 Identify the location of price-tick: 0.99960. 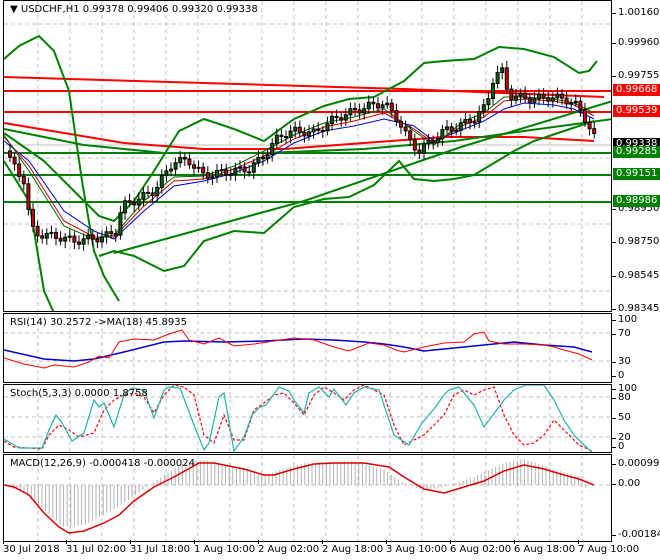
(635, 42).